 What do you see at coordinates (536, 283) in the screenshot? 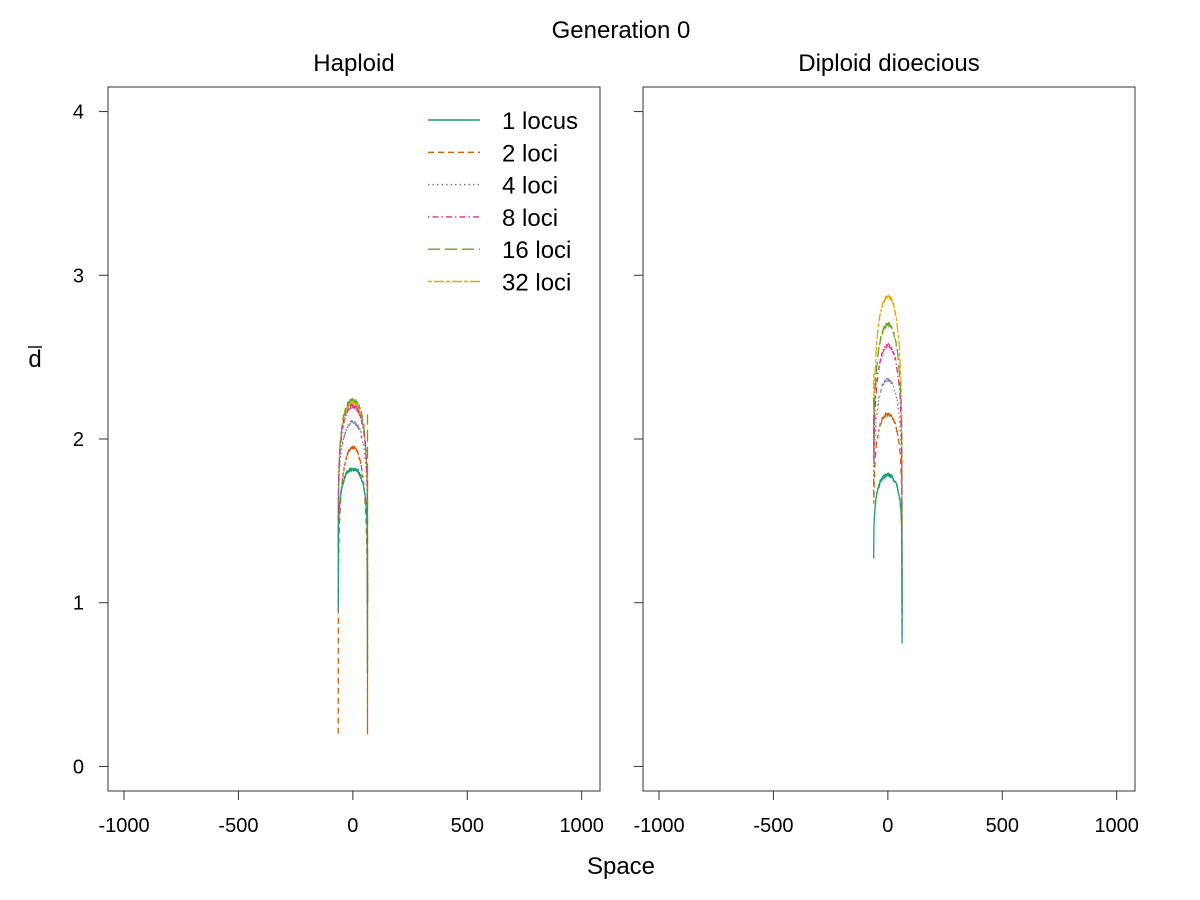
I see `legend-label-32-loci: 32 loci` at bounding box center [536, 283].